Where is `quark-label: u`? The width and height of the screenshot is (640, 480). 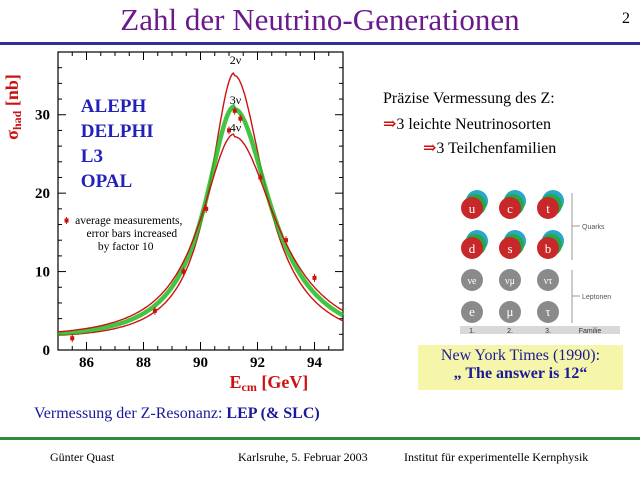
quark-label: u is located at coordinates (472, 208).